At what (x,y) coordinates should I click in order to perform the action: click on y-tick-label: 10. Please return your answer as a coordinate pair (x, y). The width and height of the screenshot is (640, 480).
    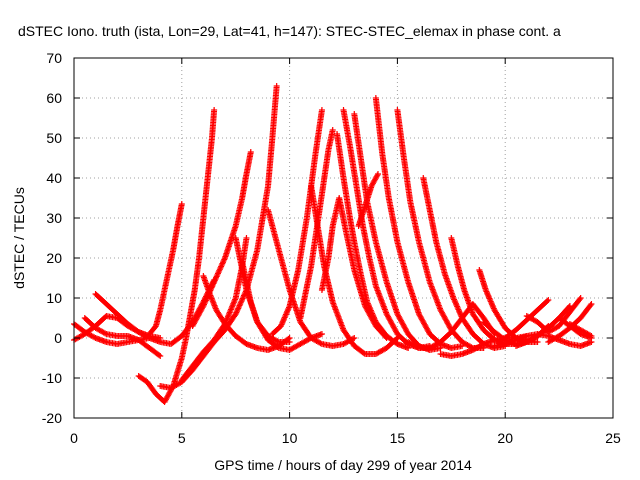
    Looking at the image, I should click on (54, 298).